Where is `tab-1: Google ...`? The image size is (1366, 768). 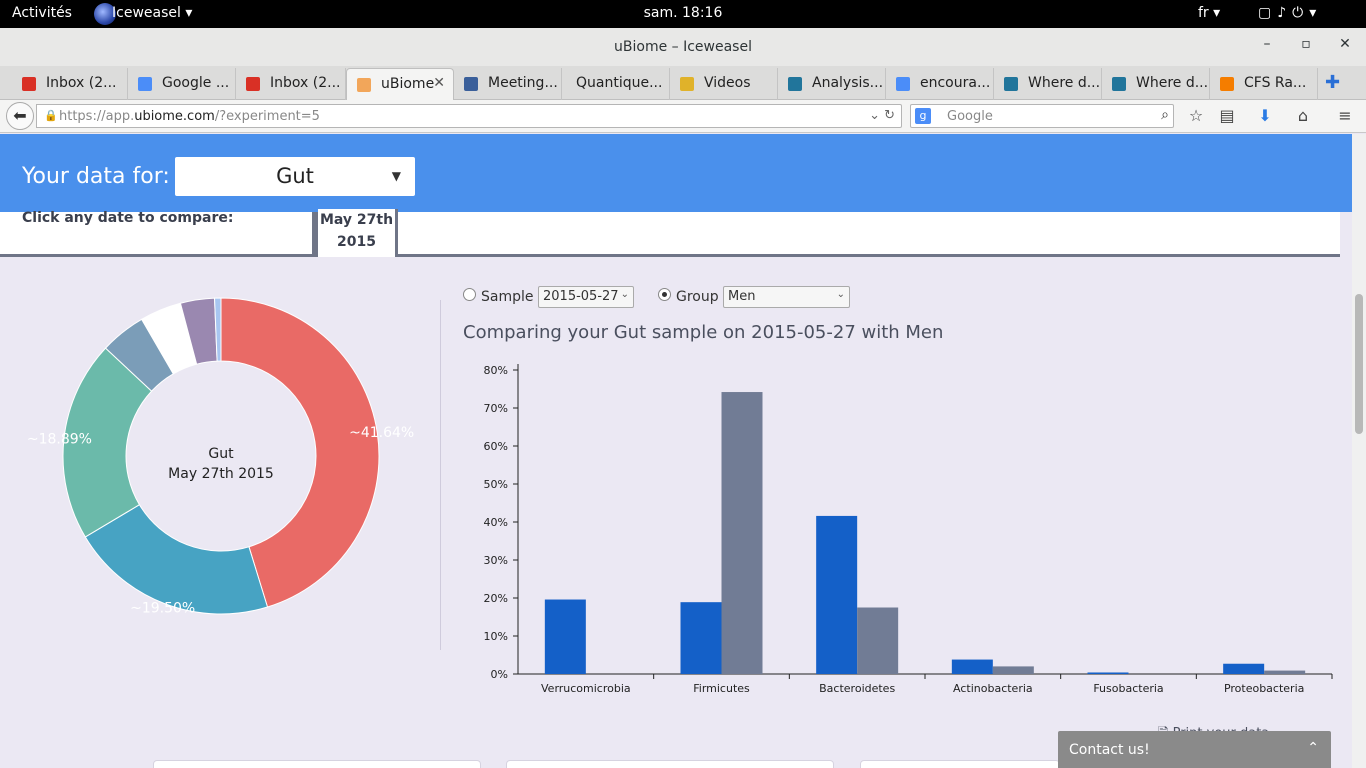 tab-1: Google ... is located at coordinates (182, 84).